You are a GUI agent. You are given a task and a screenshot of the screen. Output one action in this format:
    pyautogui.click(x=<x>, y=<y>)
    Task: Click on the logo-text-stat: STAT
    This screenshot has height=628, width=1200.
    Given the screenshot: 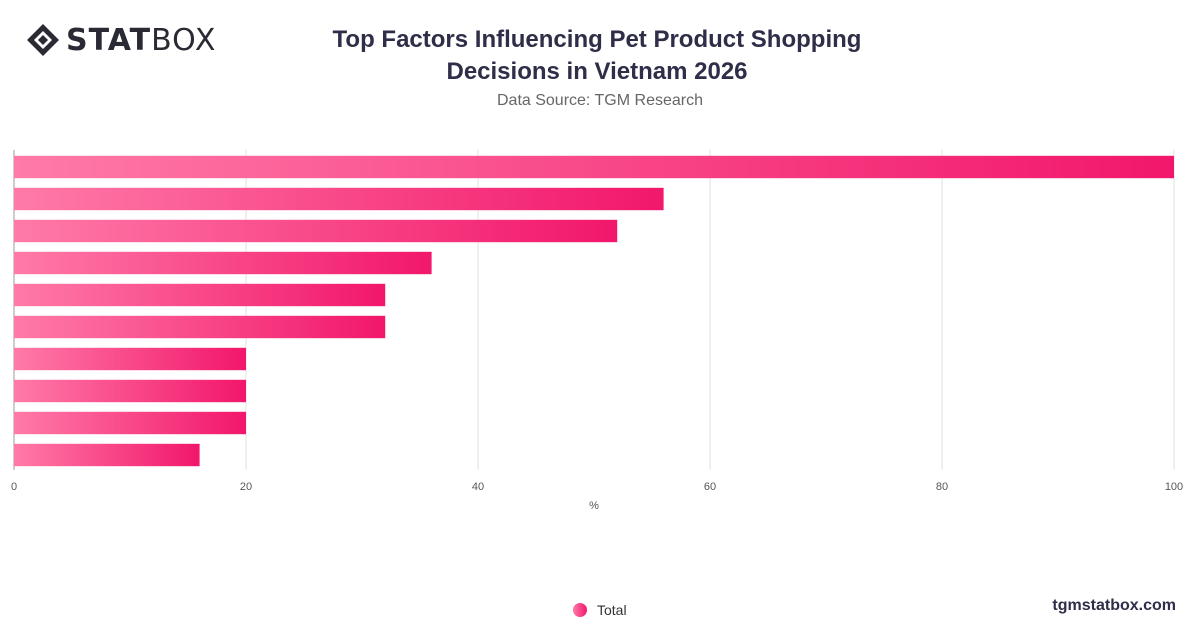 What is the action you would take?
    pyautogui.click(x=109, y=40)
    